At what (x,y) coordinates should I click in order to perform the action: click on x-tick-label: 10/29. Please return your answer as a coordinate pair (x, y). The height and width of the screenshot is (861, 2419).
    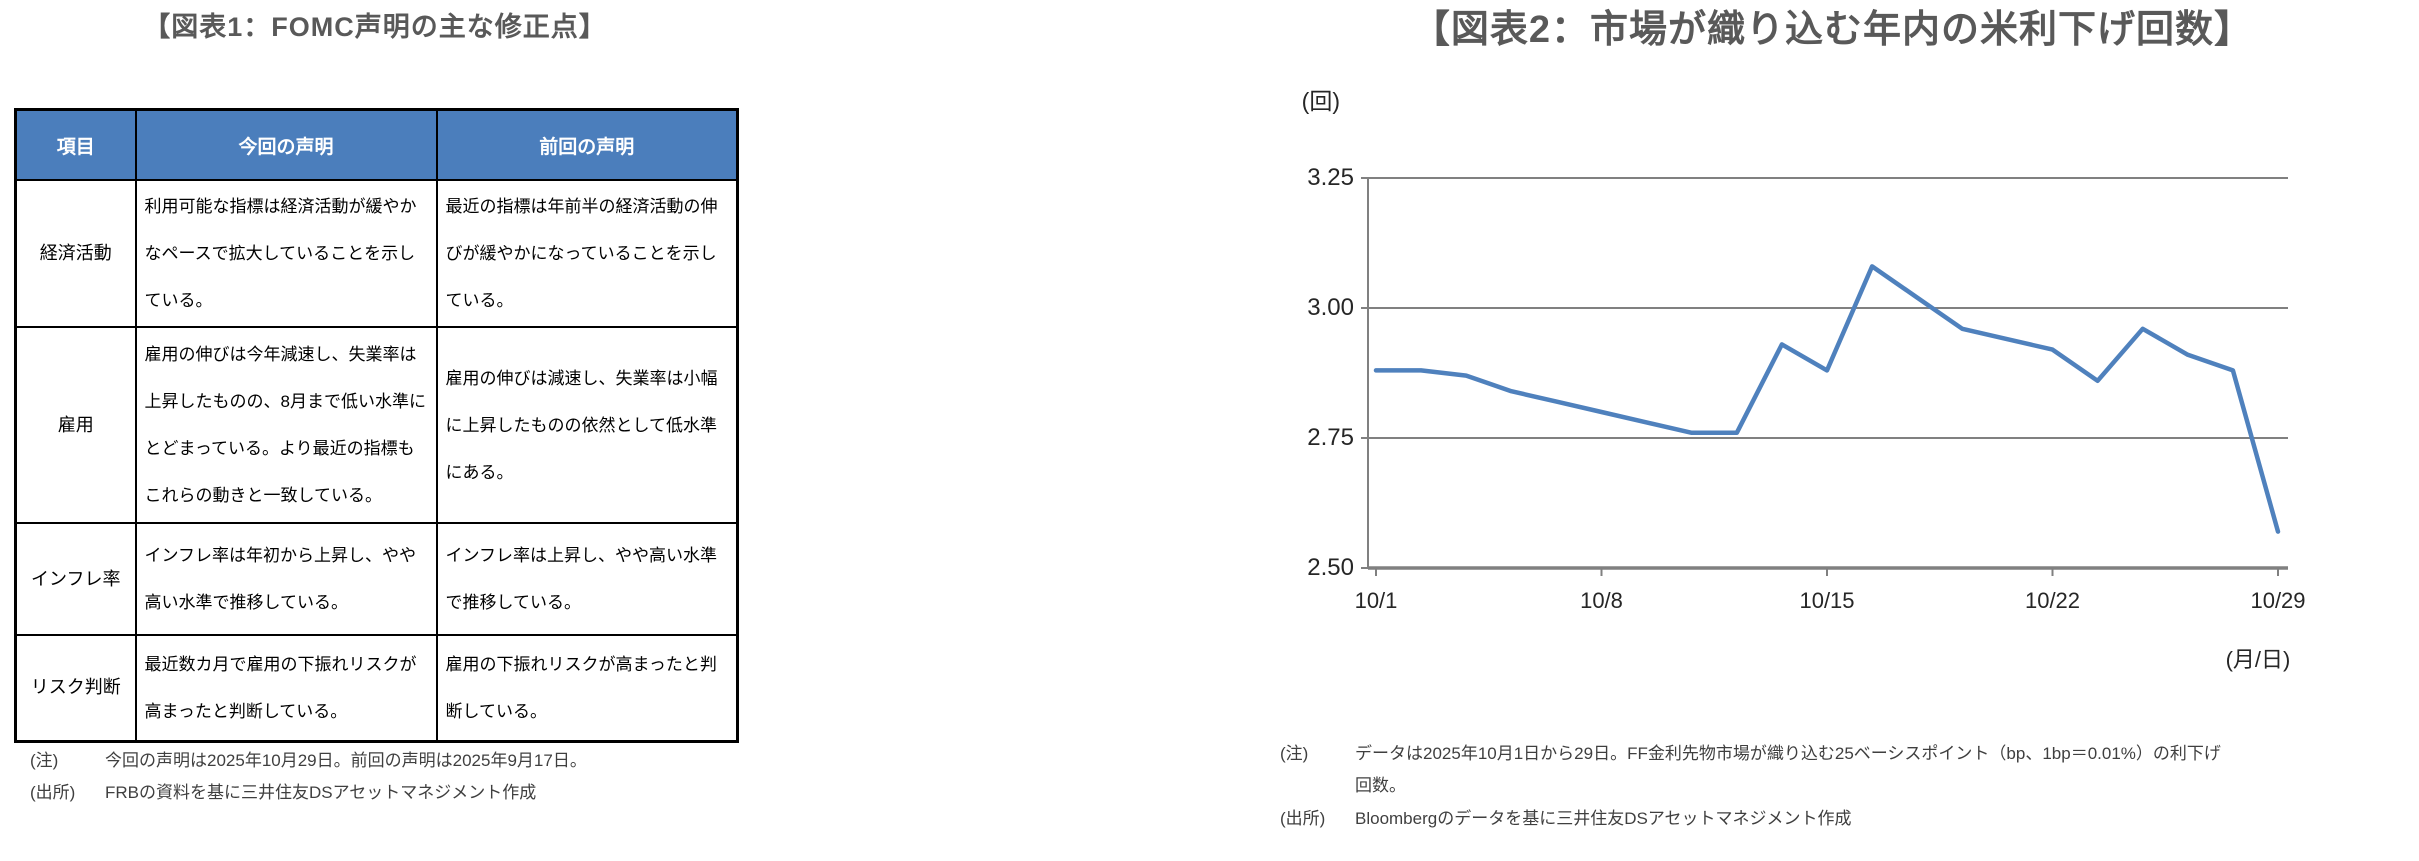
    Looking at the image, I should click on (2278, 600).